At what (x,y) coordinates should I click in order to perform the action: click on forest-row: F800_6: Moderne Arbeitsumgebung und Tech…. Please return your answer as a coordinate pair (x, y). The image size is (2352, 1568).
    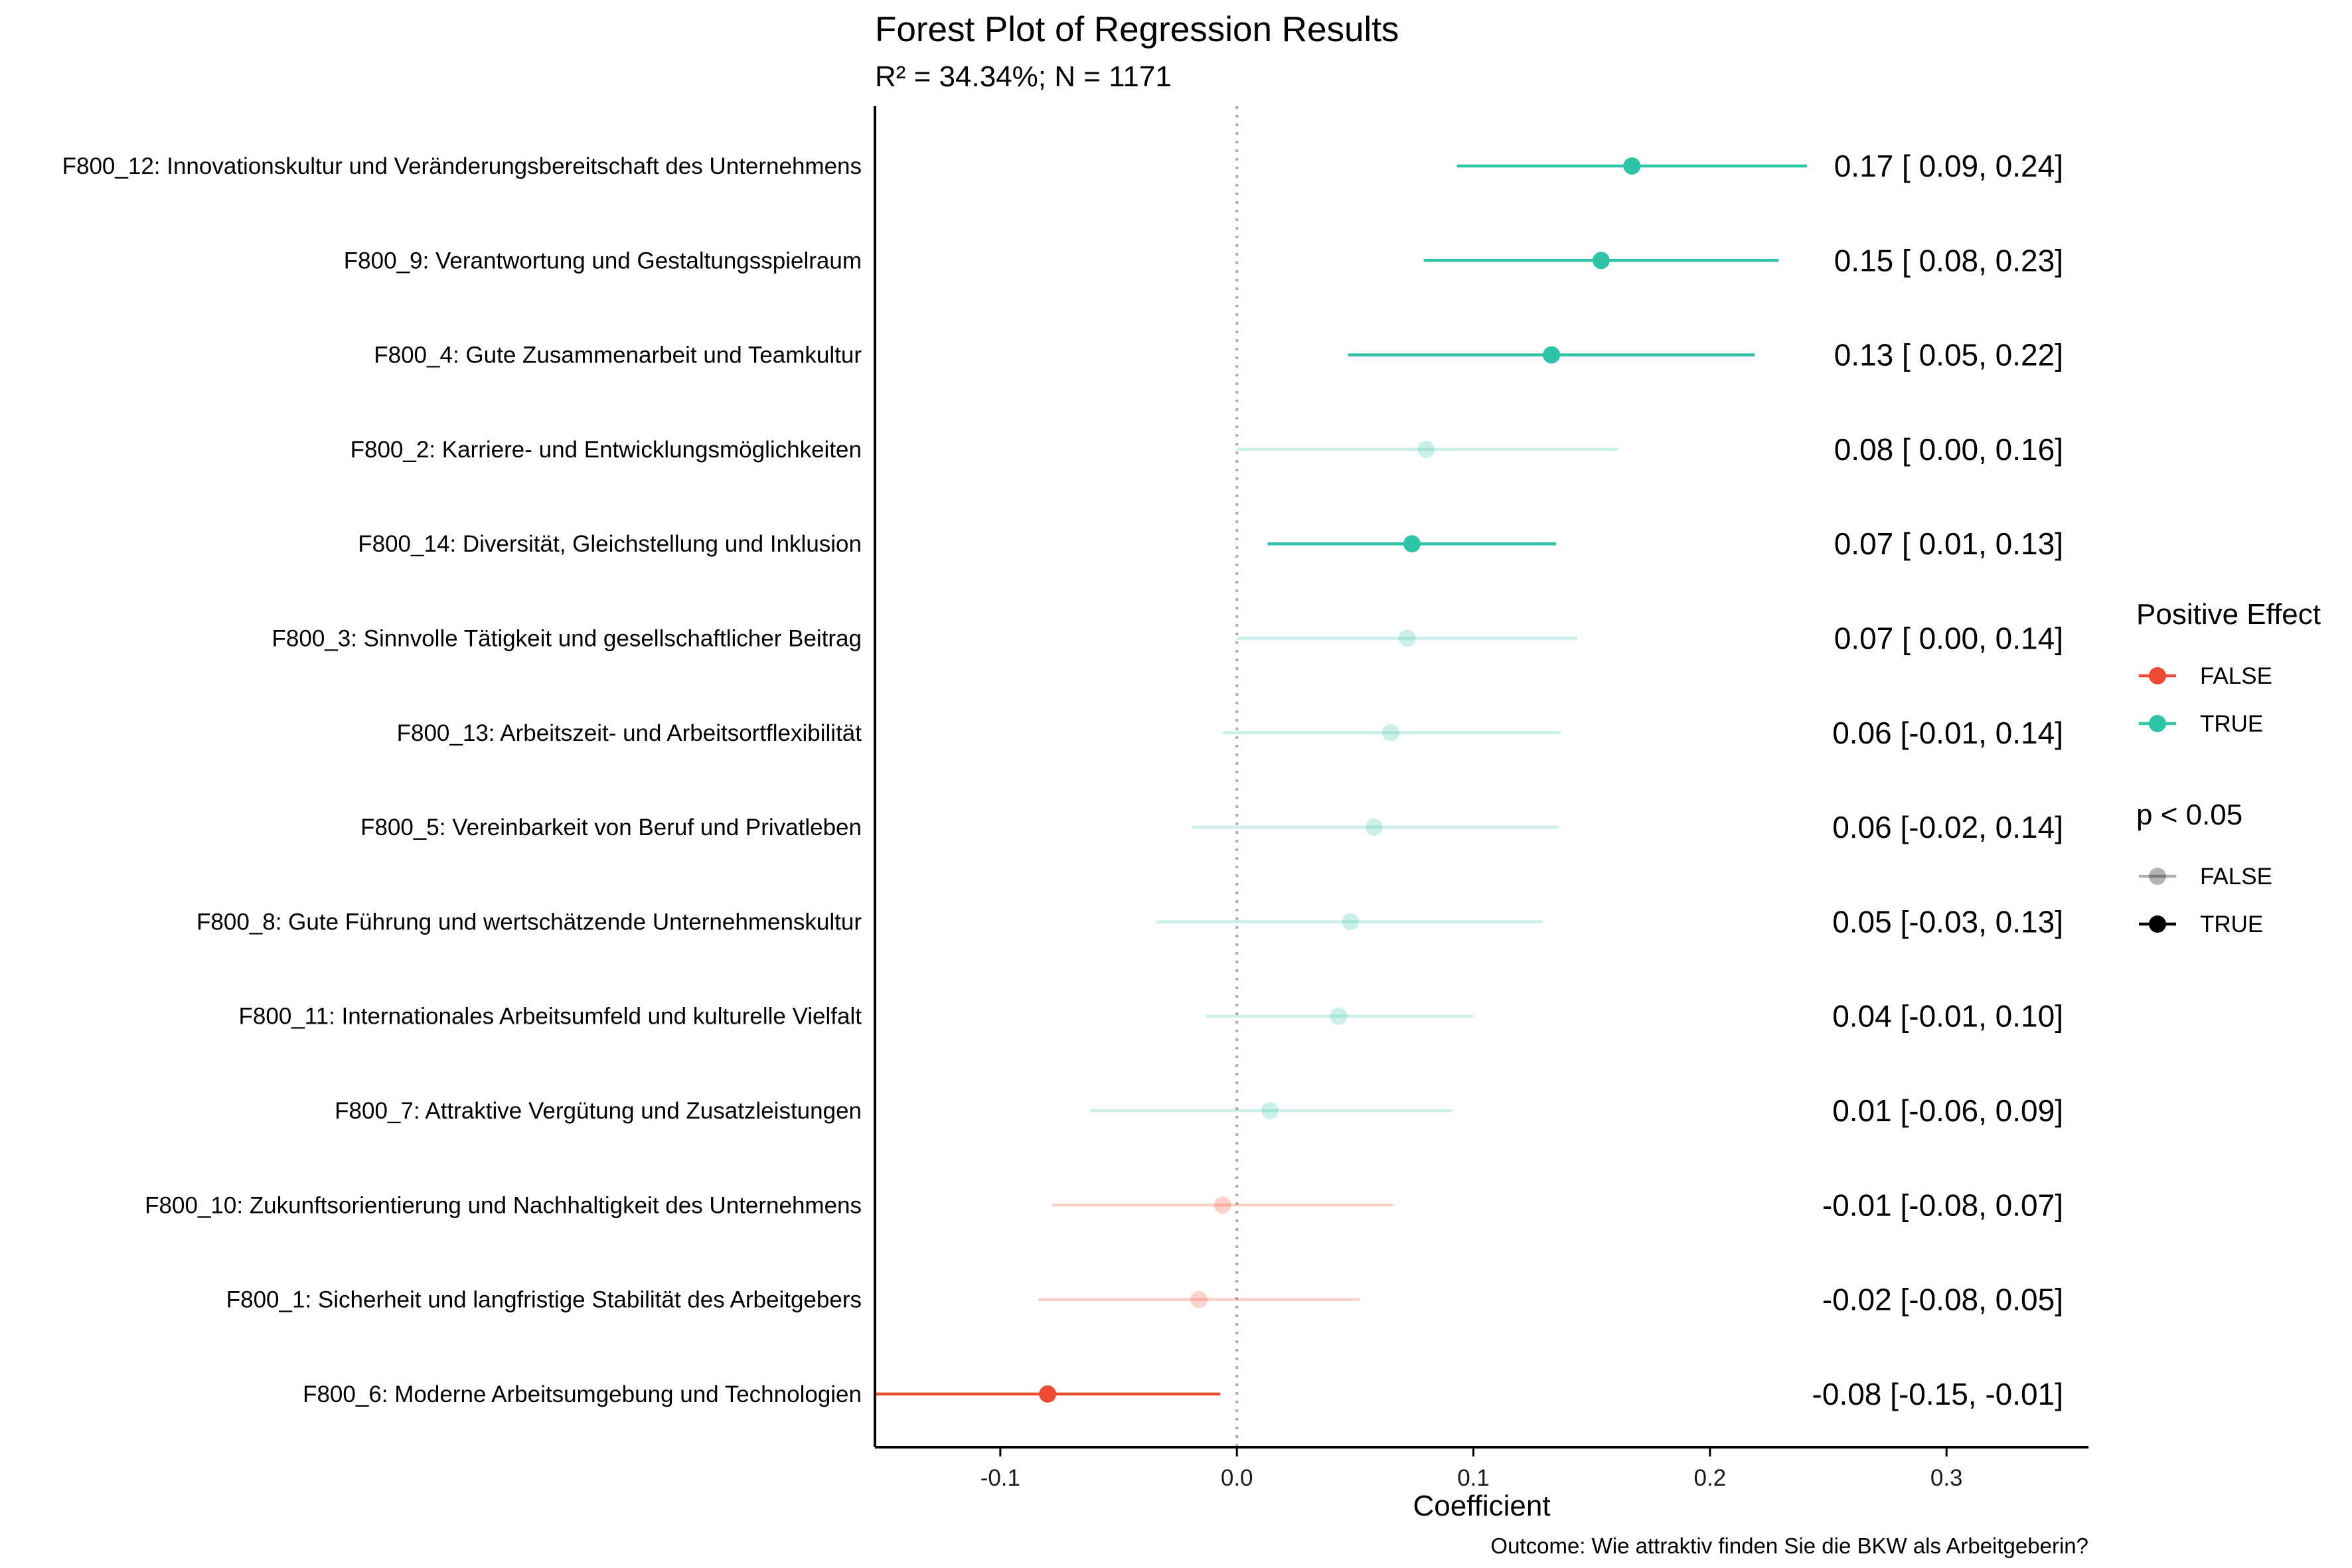
    Looking at the image, I should click on (1183, 1394).